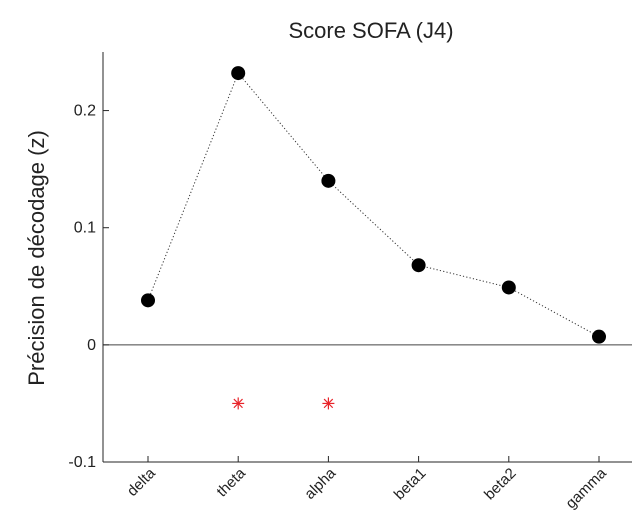 Image resolution: width=632 pixels, height=529 pixels. I want to click on x-tick-label: gamma, so click(586, 488).